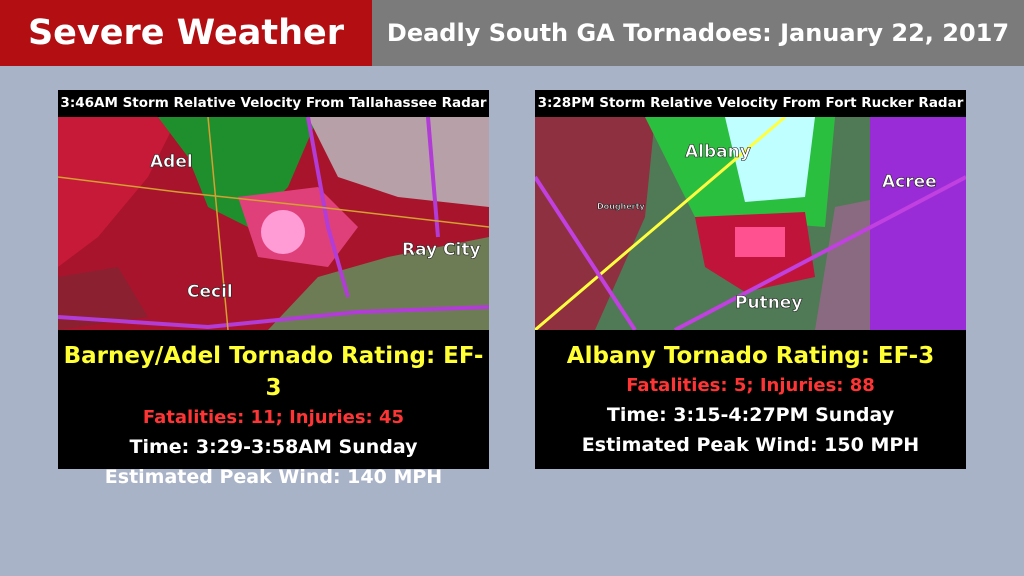 The width and height of the screenshot is (1024, 576). What do you see at coordinates (909, 182) in the screenshot?
I see `map-label: Acree` at bounding box center [909, 182].